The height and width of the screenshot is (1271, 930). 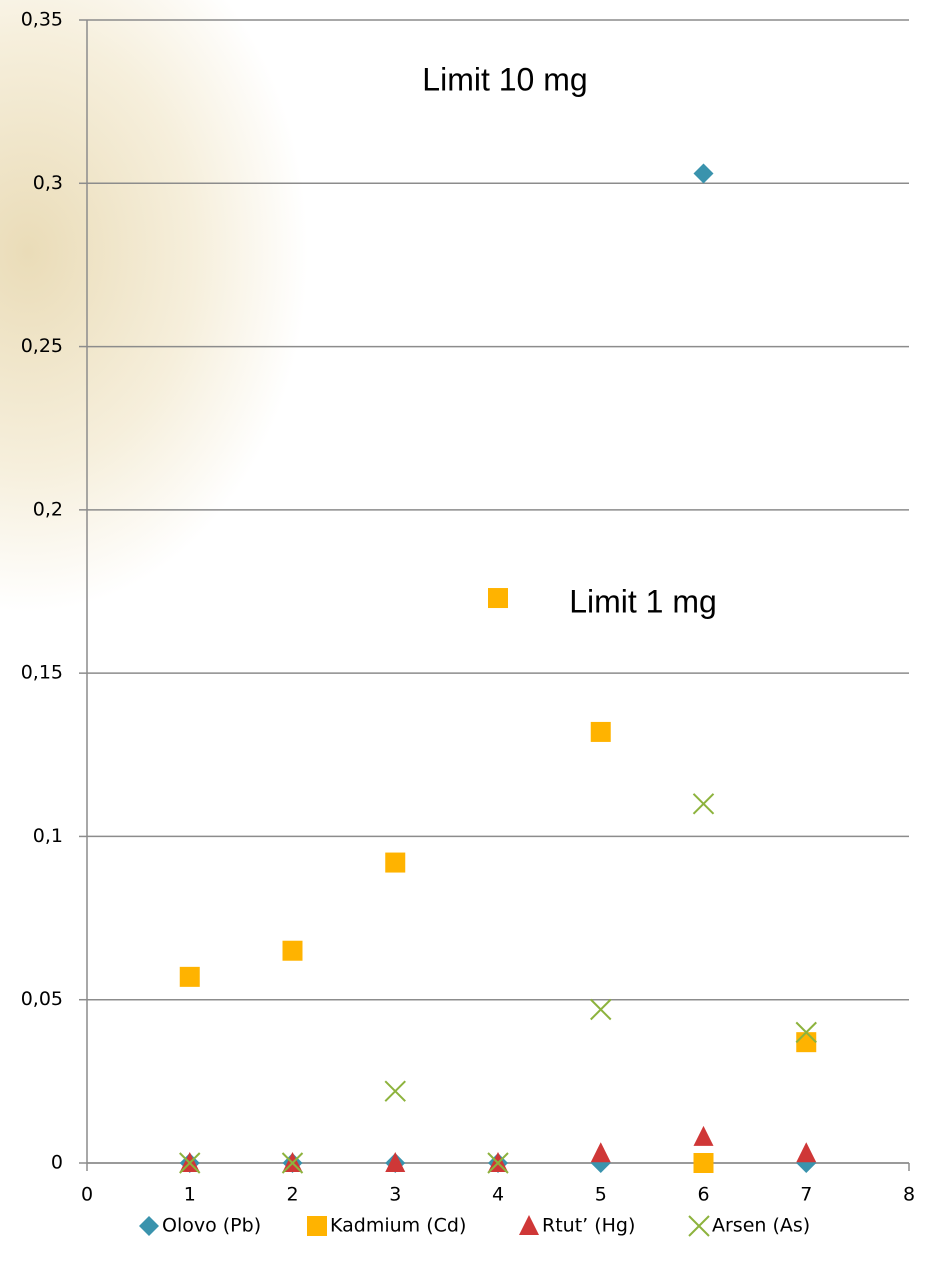 I want to click on y-tick-label: 0,15, so click(x=42, y=673).